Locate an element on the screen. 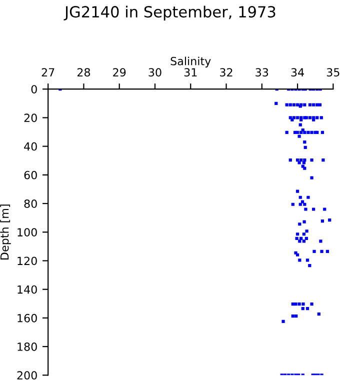 The image size is (341, 384). x-tick-label: 27 is located at coordinates (48, 72).